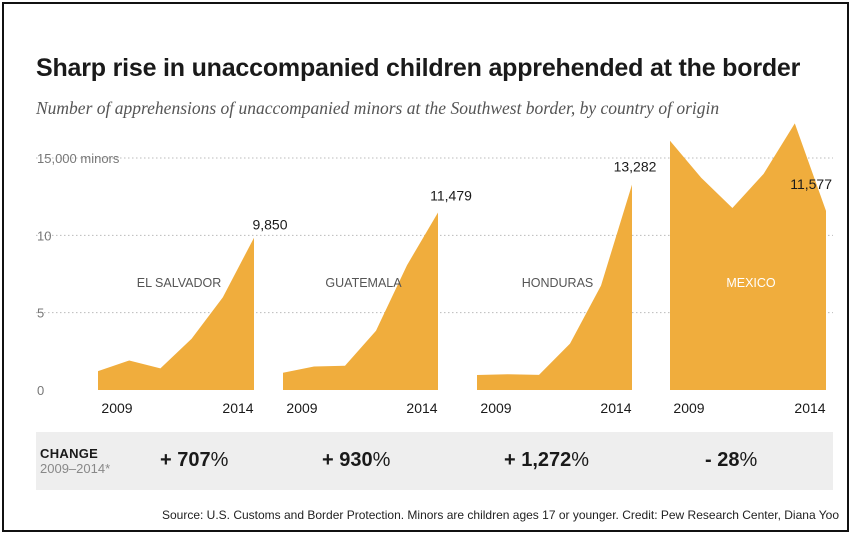  Describe the element at coordinates (69, 453) in the screenshot. I see `change-label: CHANGE` at that location.